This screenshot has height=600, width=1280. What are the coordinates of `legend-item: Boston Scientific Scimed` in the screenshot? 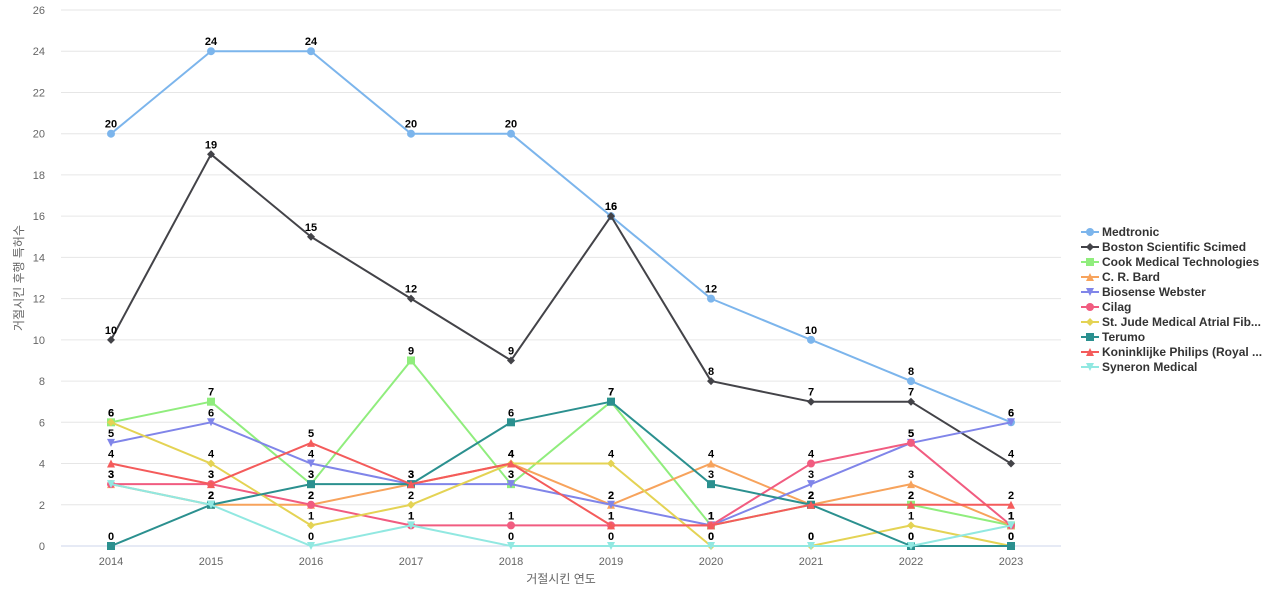 It's located at (1171, 246).